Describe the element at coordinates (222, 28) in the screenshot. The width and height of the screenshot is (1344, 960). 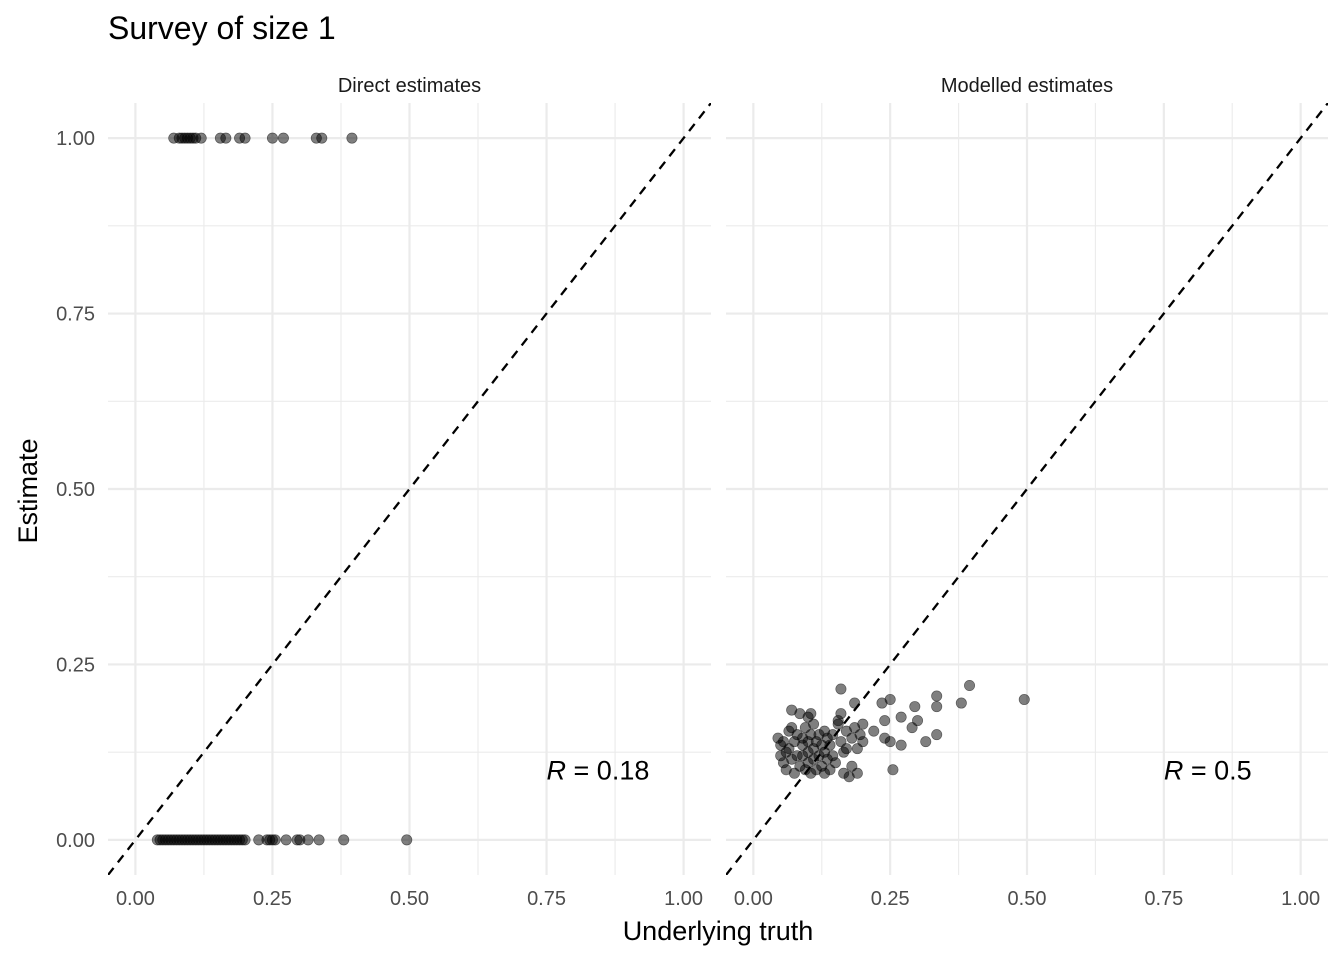
I see `chart-title: Survey of size 1` at that location.